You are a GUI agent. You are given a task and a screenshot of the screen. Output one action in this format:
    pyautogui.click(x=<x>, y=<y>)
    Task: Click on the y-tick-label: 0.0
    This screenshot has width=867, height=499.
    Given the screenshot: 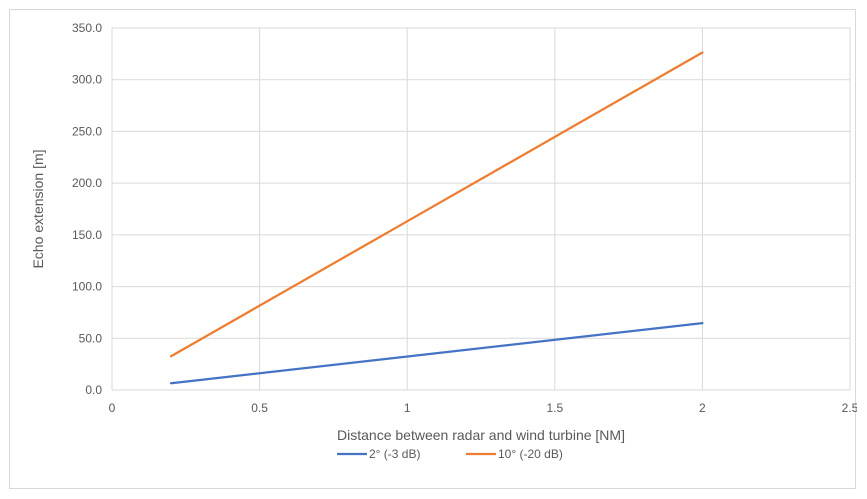 What is the action you would take?
    pyautogui.click(x=93, y=390)
    